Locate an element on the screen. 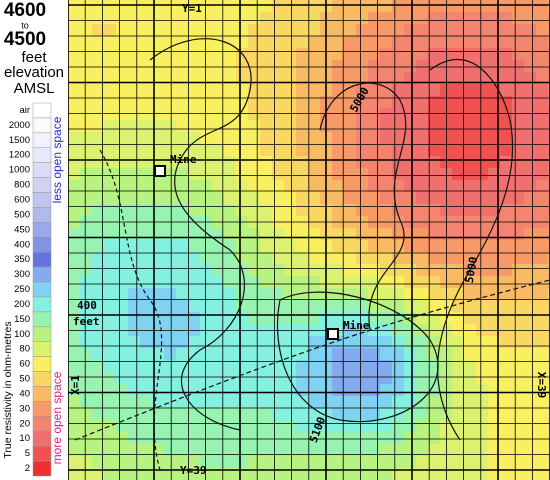  elevation-top: 4600 is located at coordinates (25, 10).